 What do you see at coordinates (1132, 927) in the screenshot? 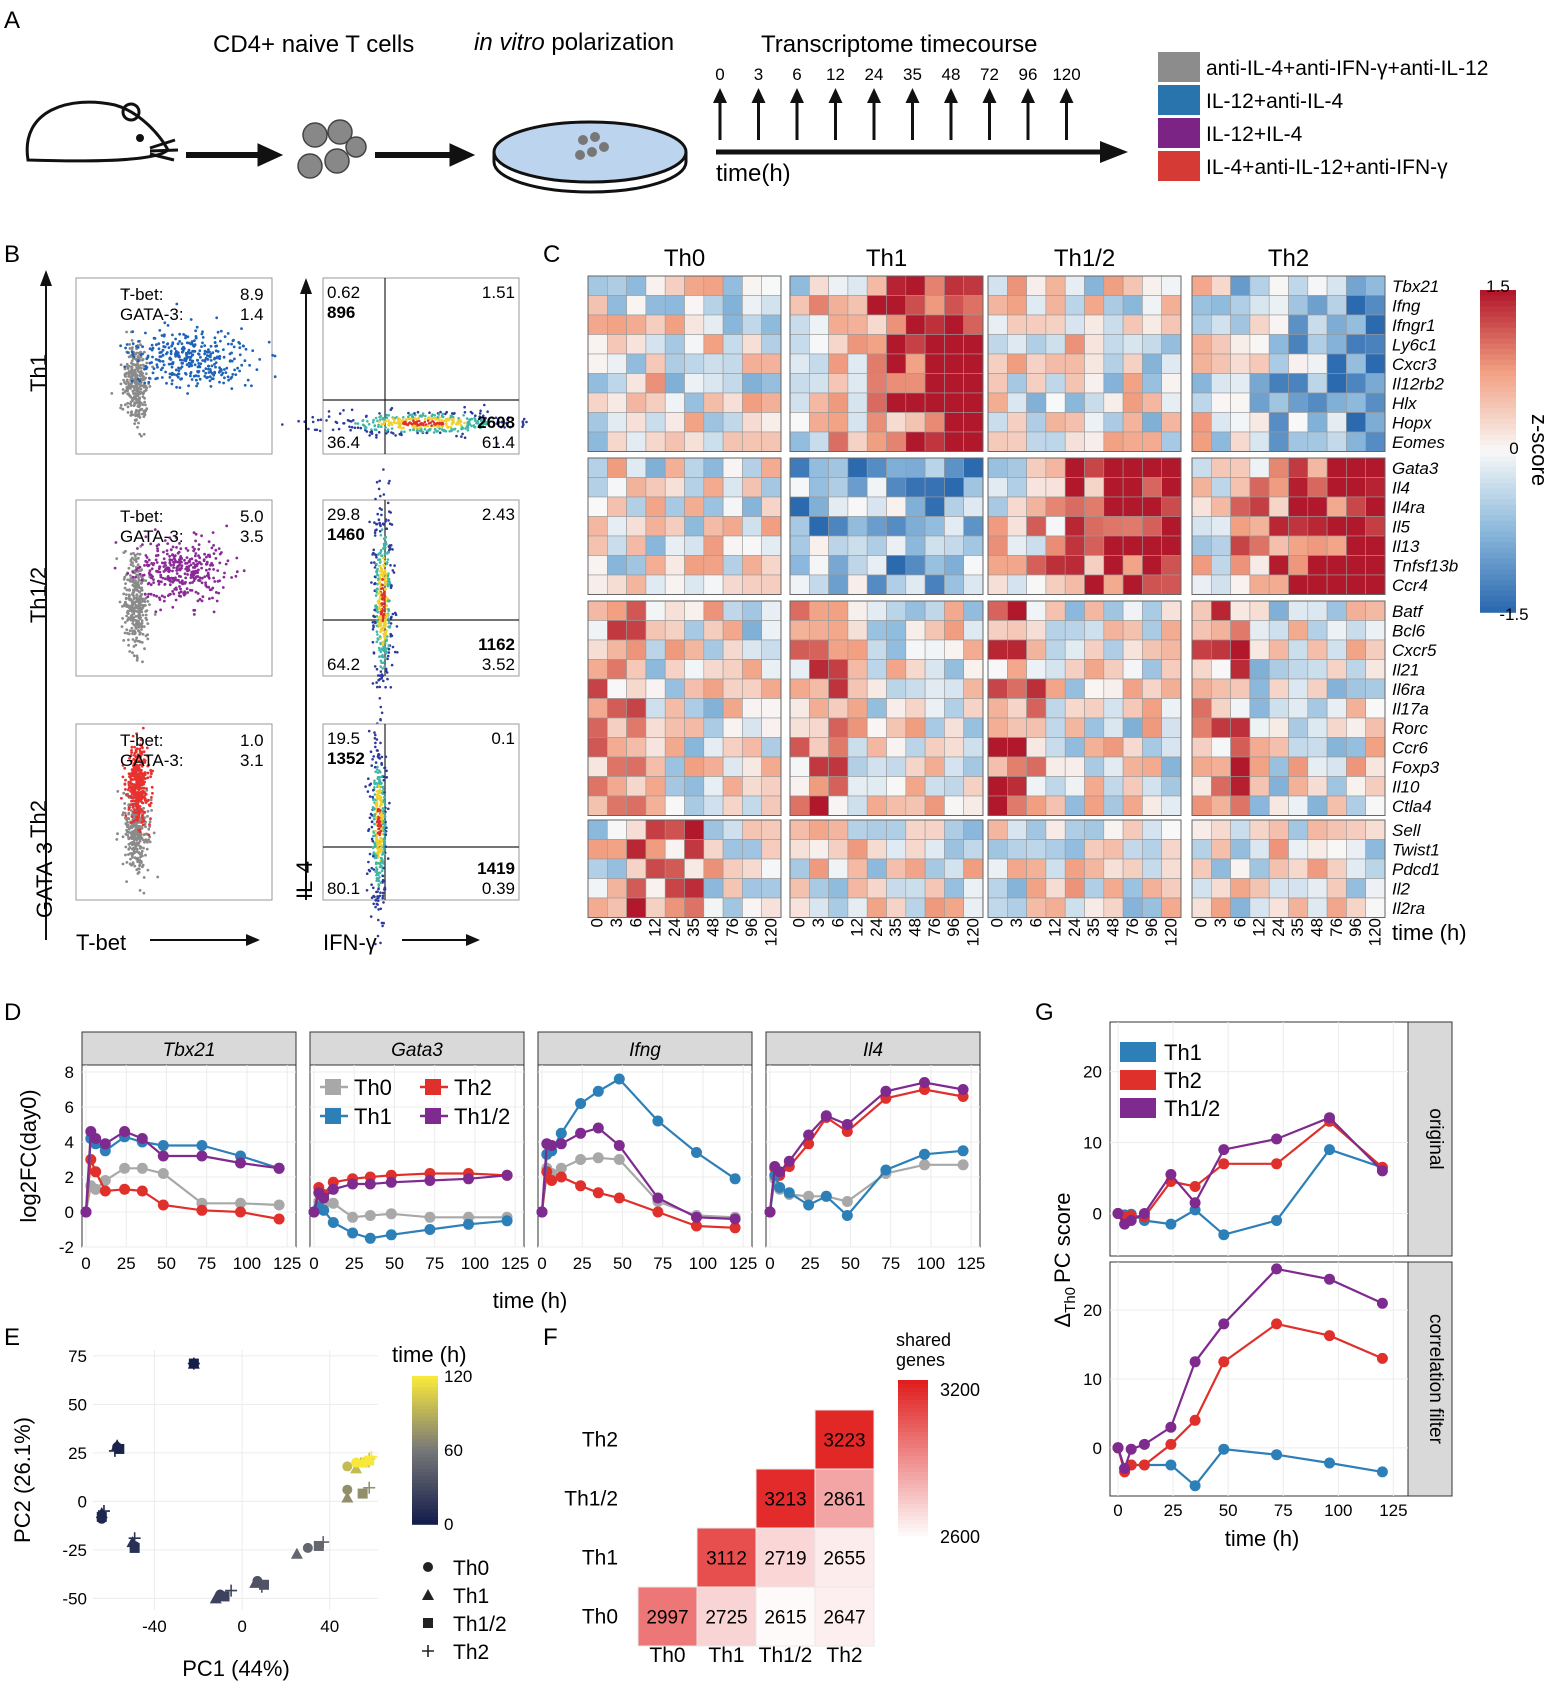
I see `heatmap-time-tick: 76` at bounding box center [1132, 927].